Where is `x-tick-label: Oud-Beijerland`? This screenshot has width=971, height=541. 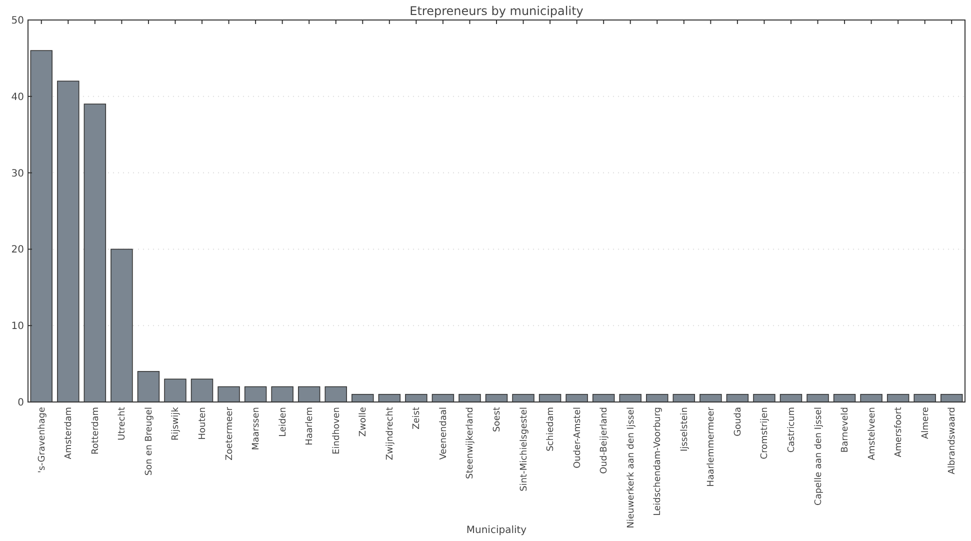
x-tick-label: Oud-Beijerland is located at coordinates (605, 440).